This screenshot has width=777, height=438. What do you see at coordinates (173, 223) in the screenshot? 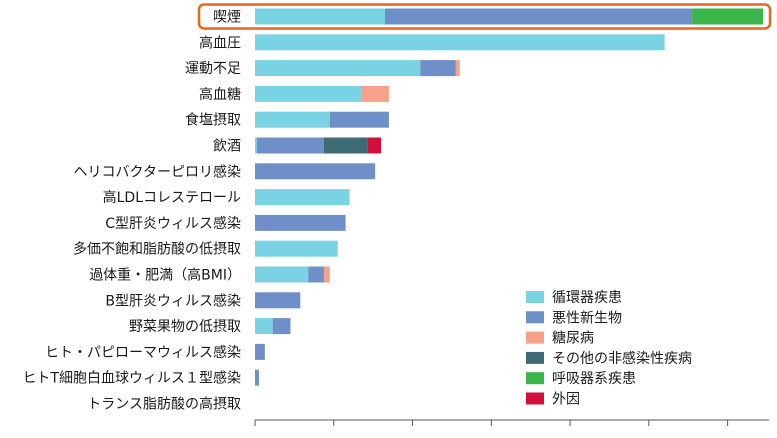
I see `category-label: C型肝炎ウィルス感染` at bounding box center [173, 223].